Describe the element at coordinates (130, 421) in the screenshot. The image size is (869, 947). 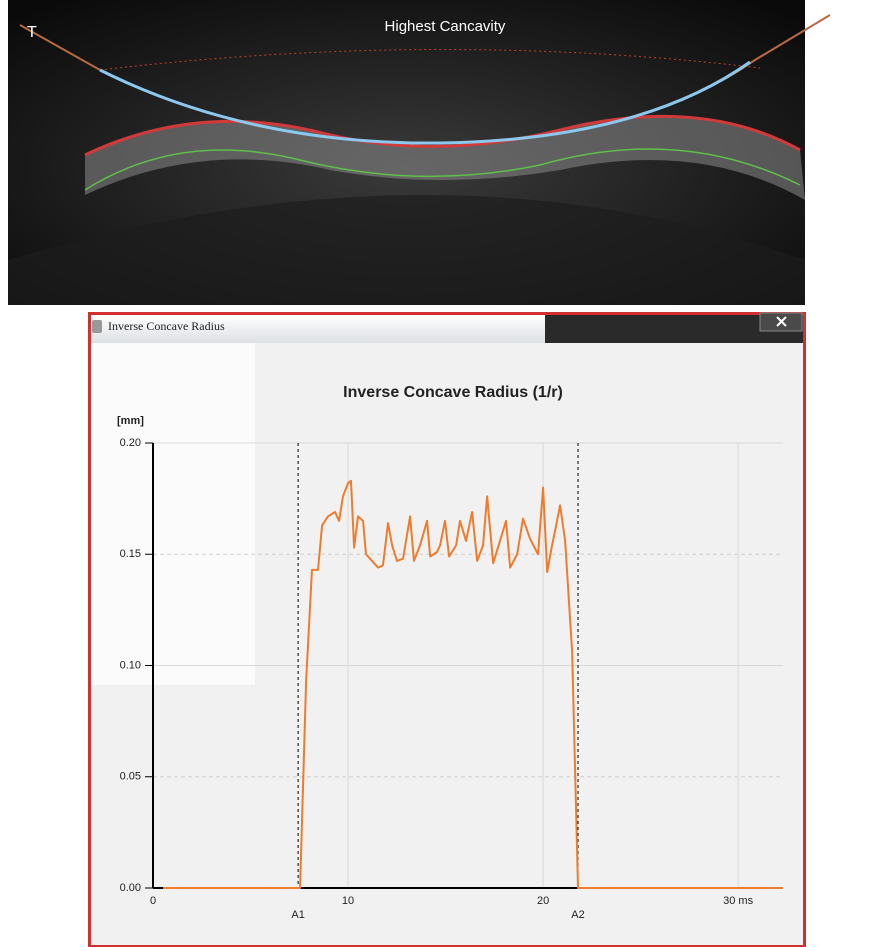
I see `y-axis-label: [mm]` at that location.